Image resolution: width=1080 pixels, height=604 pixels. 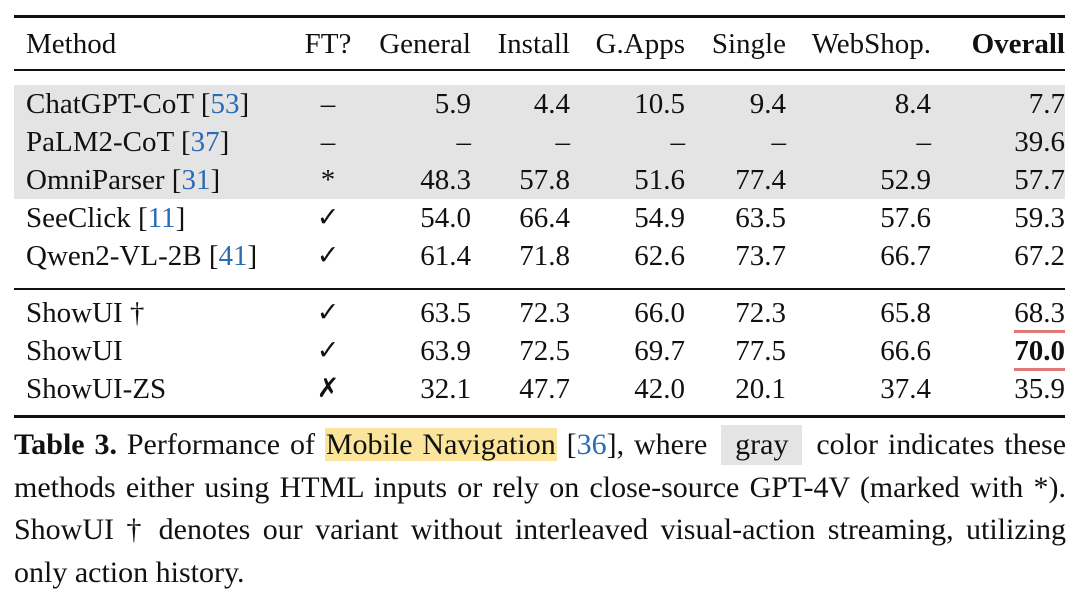 I want to click on citation-link: 36, so click(x=591, y=444).